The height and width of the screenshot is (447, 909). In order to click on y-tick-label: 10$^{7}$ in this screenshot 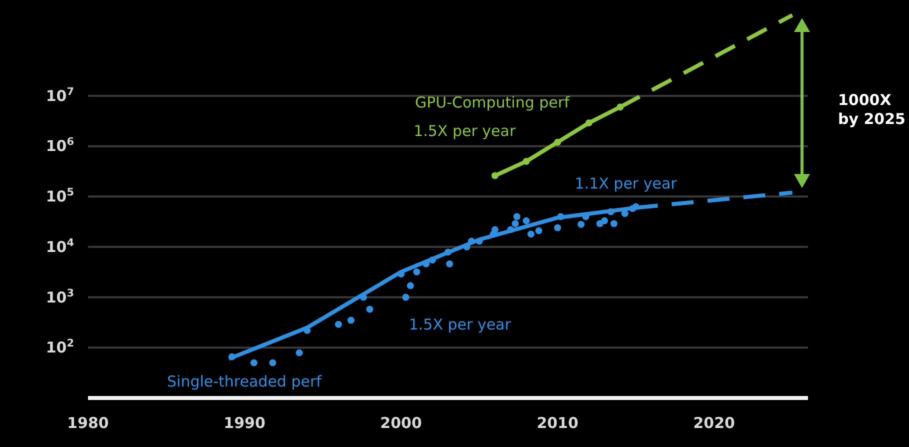, I will do `click(60, 95)`.